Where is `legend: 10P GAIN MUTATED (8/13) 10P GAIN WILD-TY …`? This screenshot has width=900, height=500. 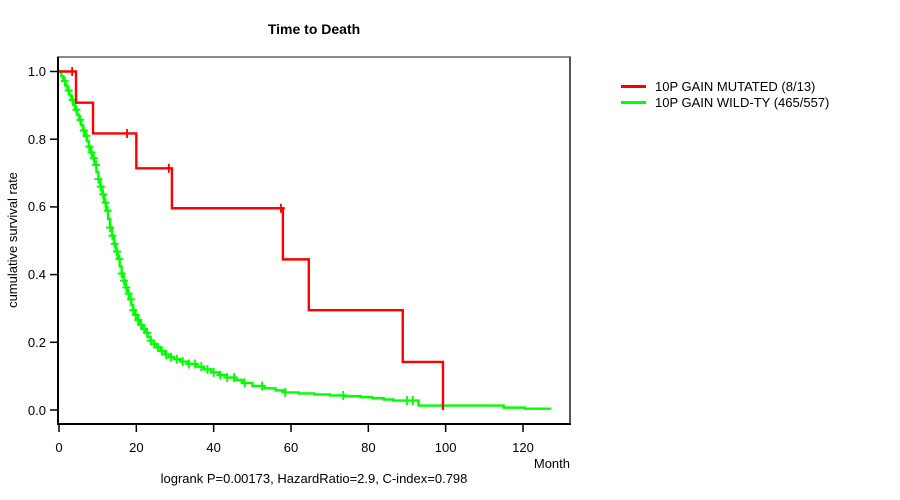 legend: 10P GAIN MUTATED (8/13) 10P GAIN WILD-TY … is located at coordinates (725, 95).